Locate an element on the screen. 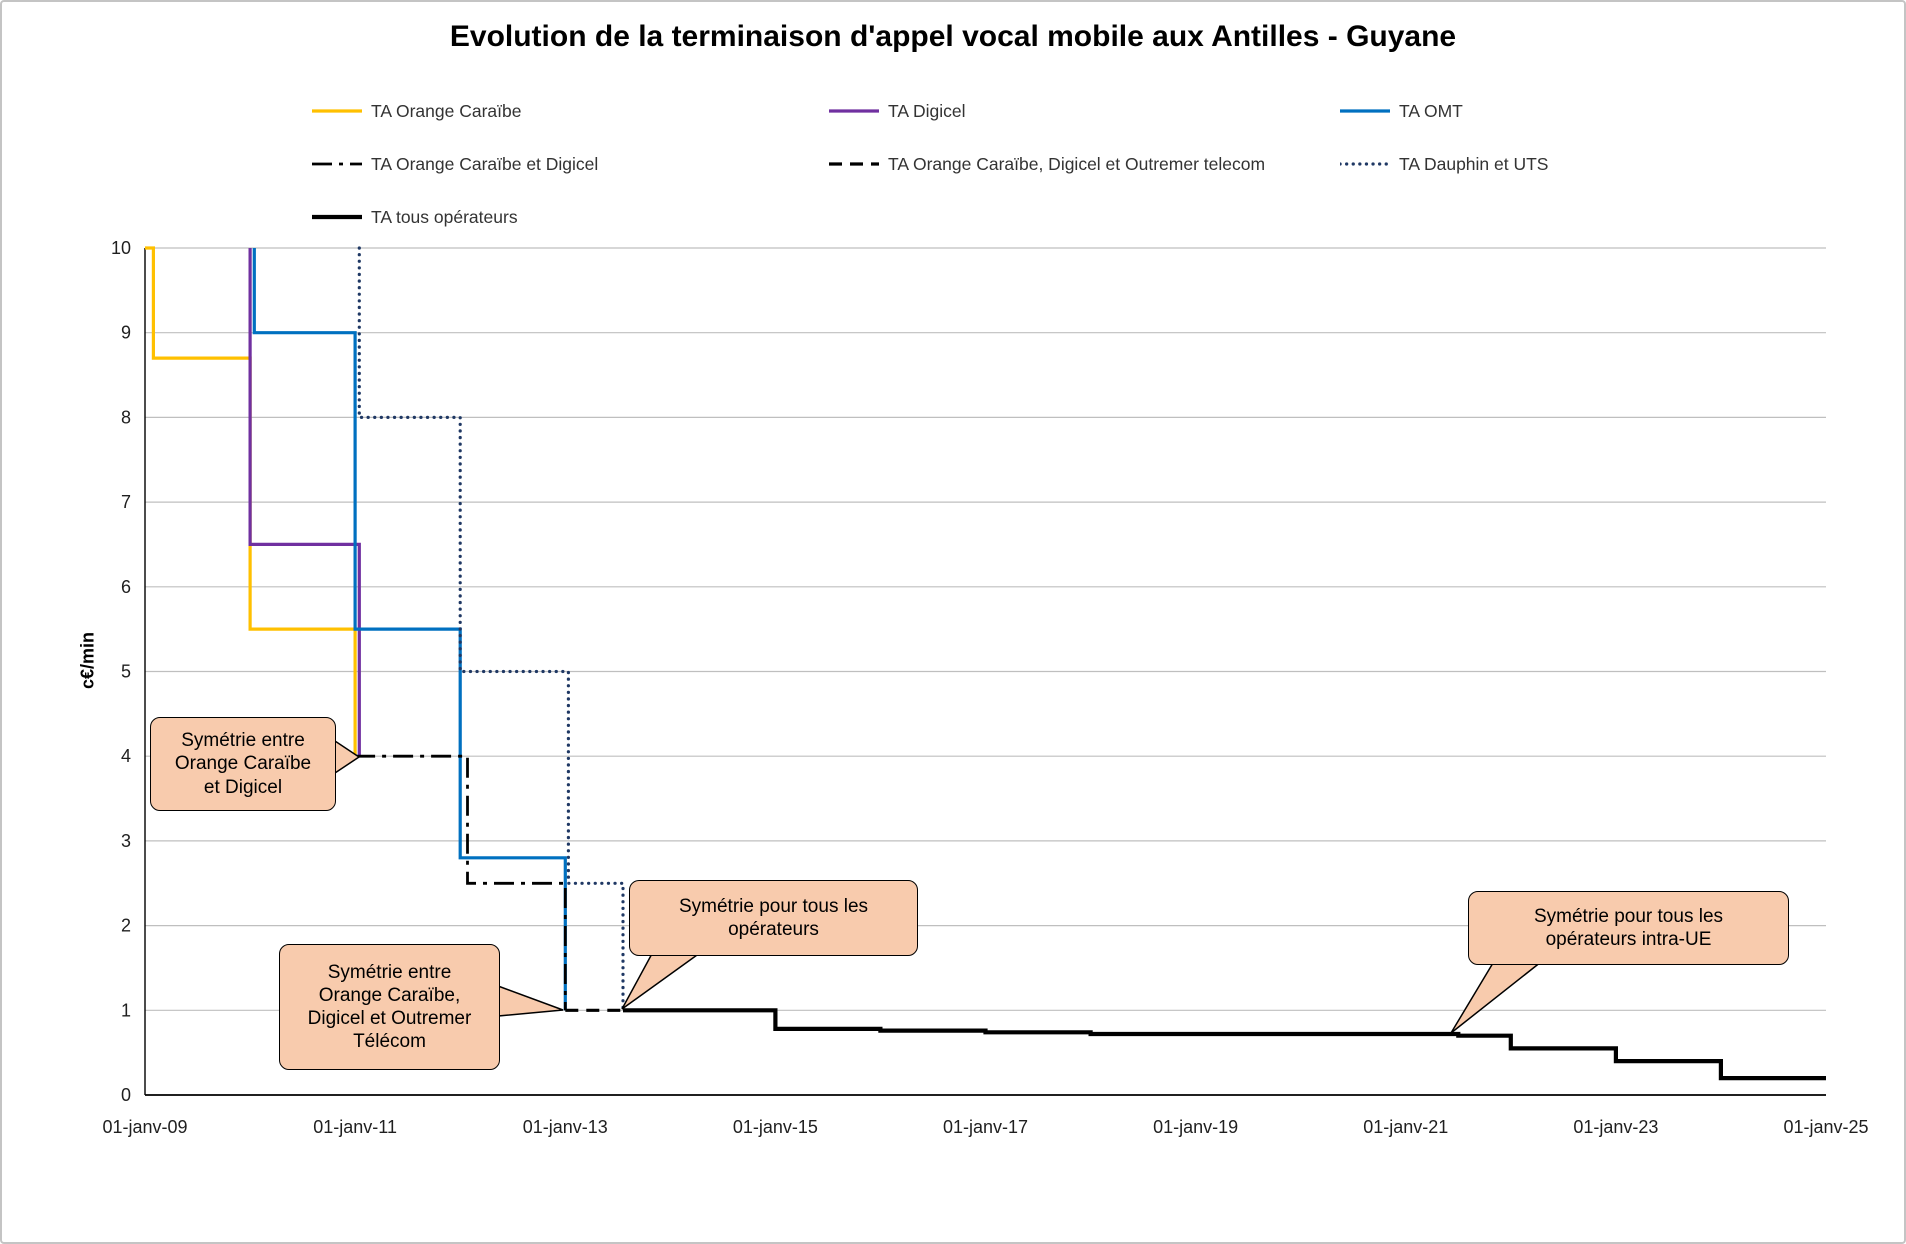  x-tick-label: 01-janv-13 is located at coordinates (565, 1127).